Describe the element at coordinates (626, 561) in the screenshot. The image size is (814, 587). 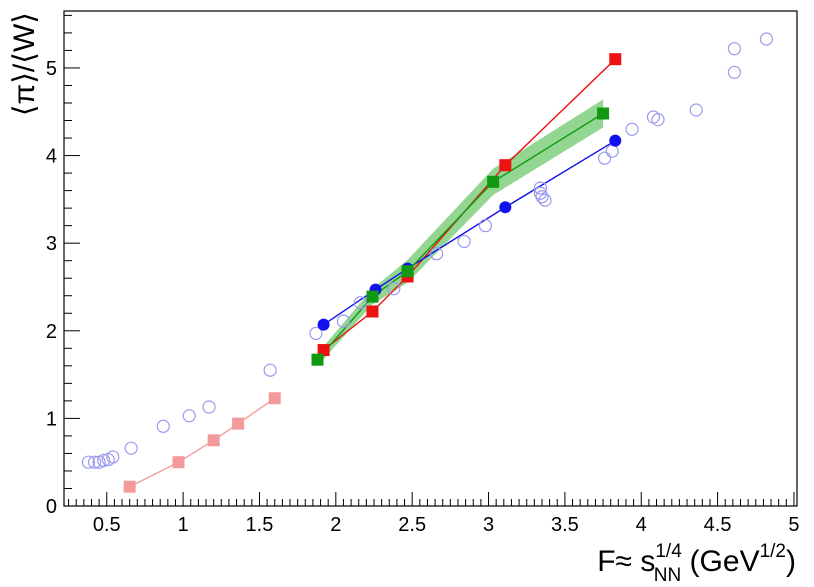
I see `x-axis-title-main: F≈ s` at that location.